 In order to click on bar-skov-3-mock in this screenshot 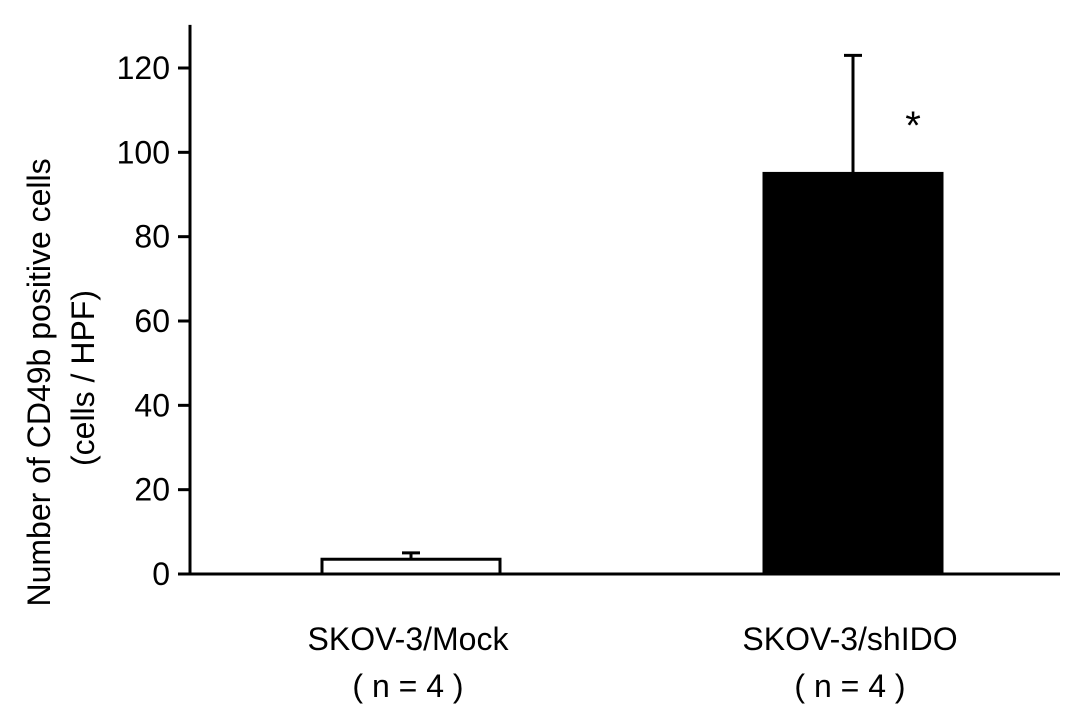, I will do `click(411, 566)`.